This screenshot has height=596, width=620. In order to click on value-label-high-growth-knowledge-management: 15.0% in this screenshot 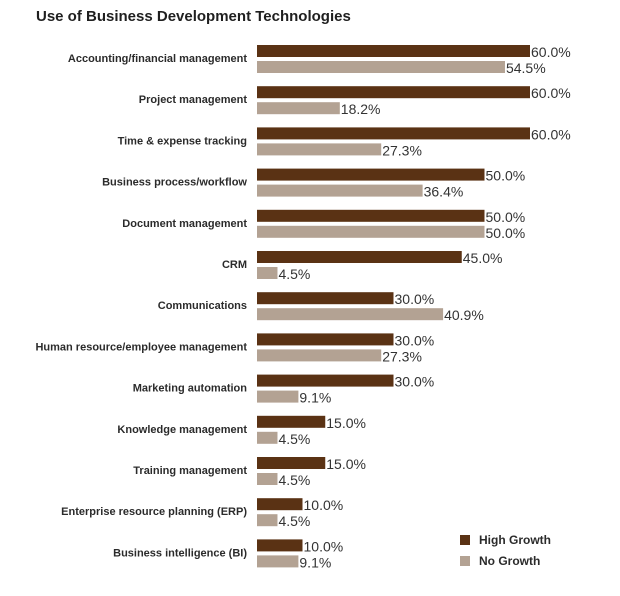, I will do `click(346, 423)`.